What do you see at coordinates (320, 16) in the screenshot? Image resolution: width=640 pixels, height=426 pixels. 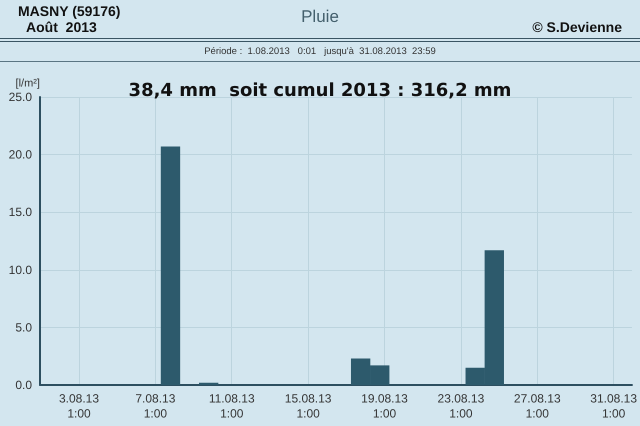 I see `chart-title: Pluie` at bounding box center [320, 16].